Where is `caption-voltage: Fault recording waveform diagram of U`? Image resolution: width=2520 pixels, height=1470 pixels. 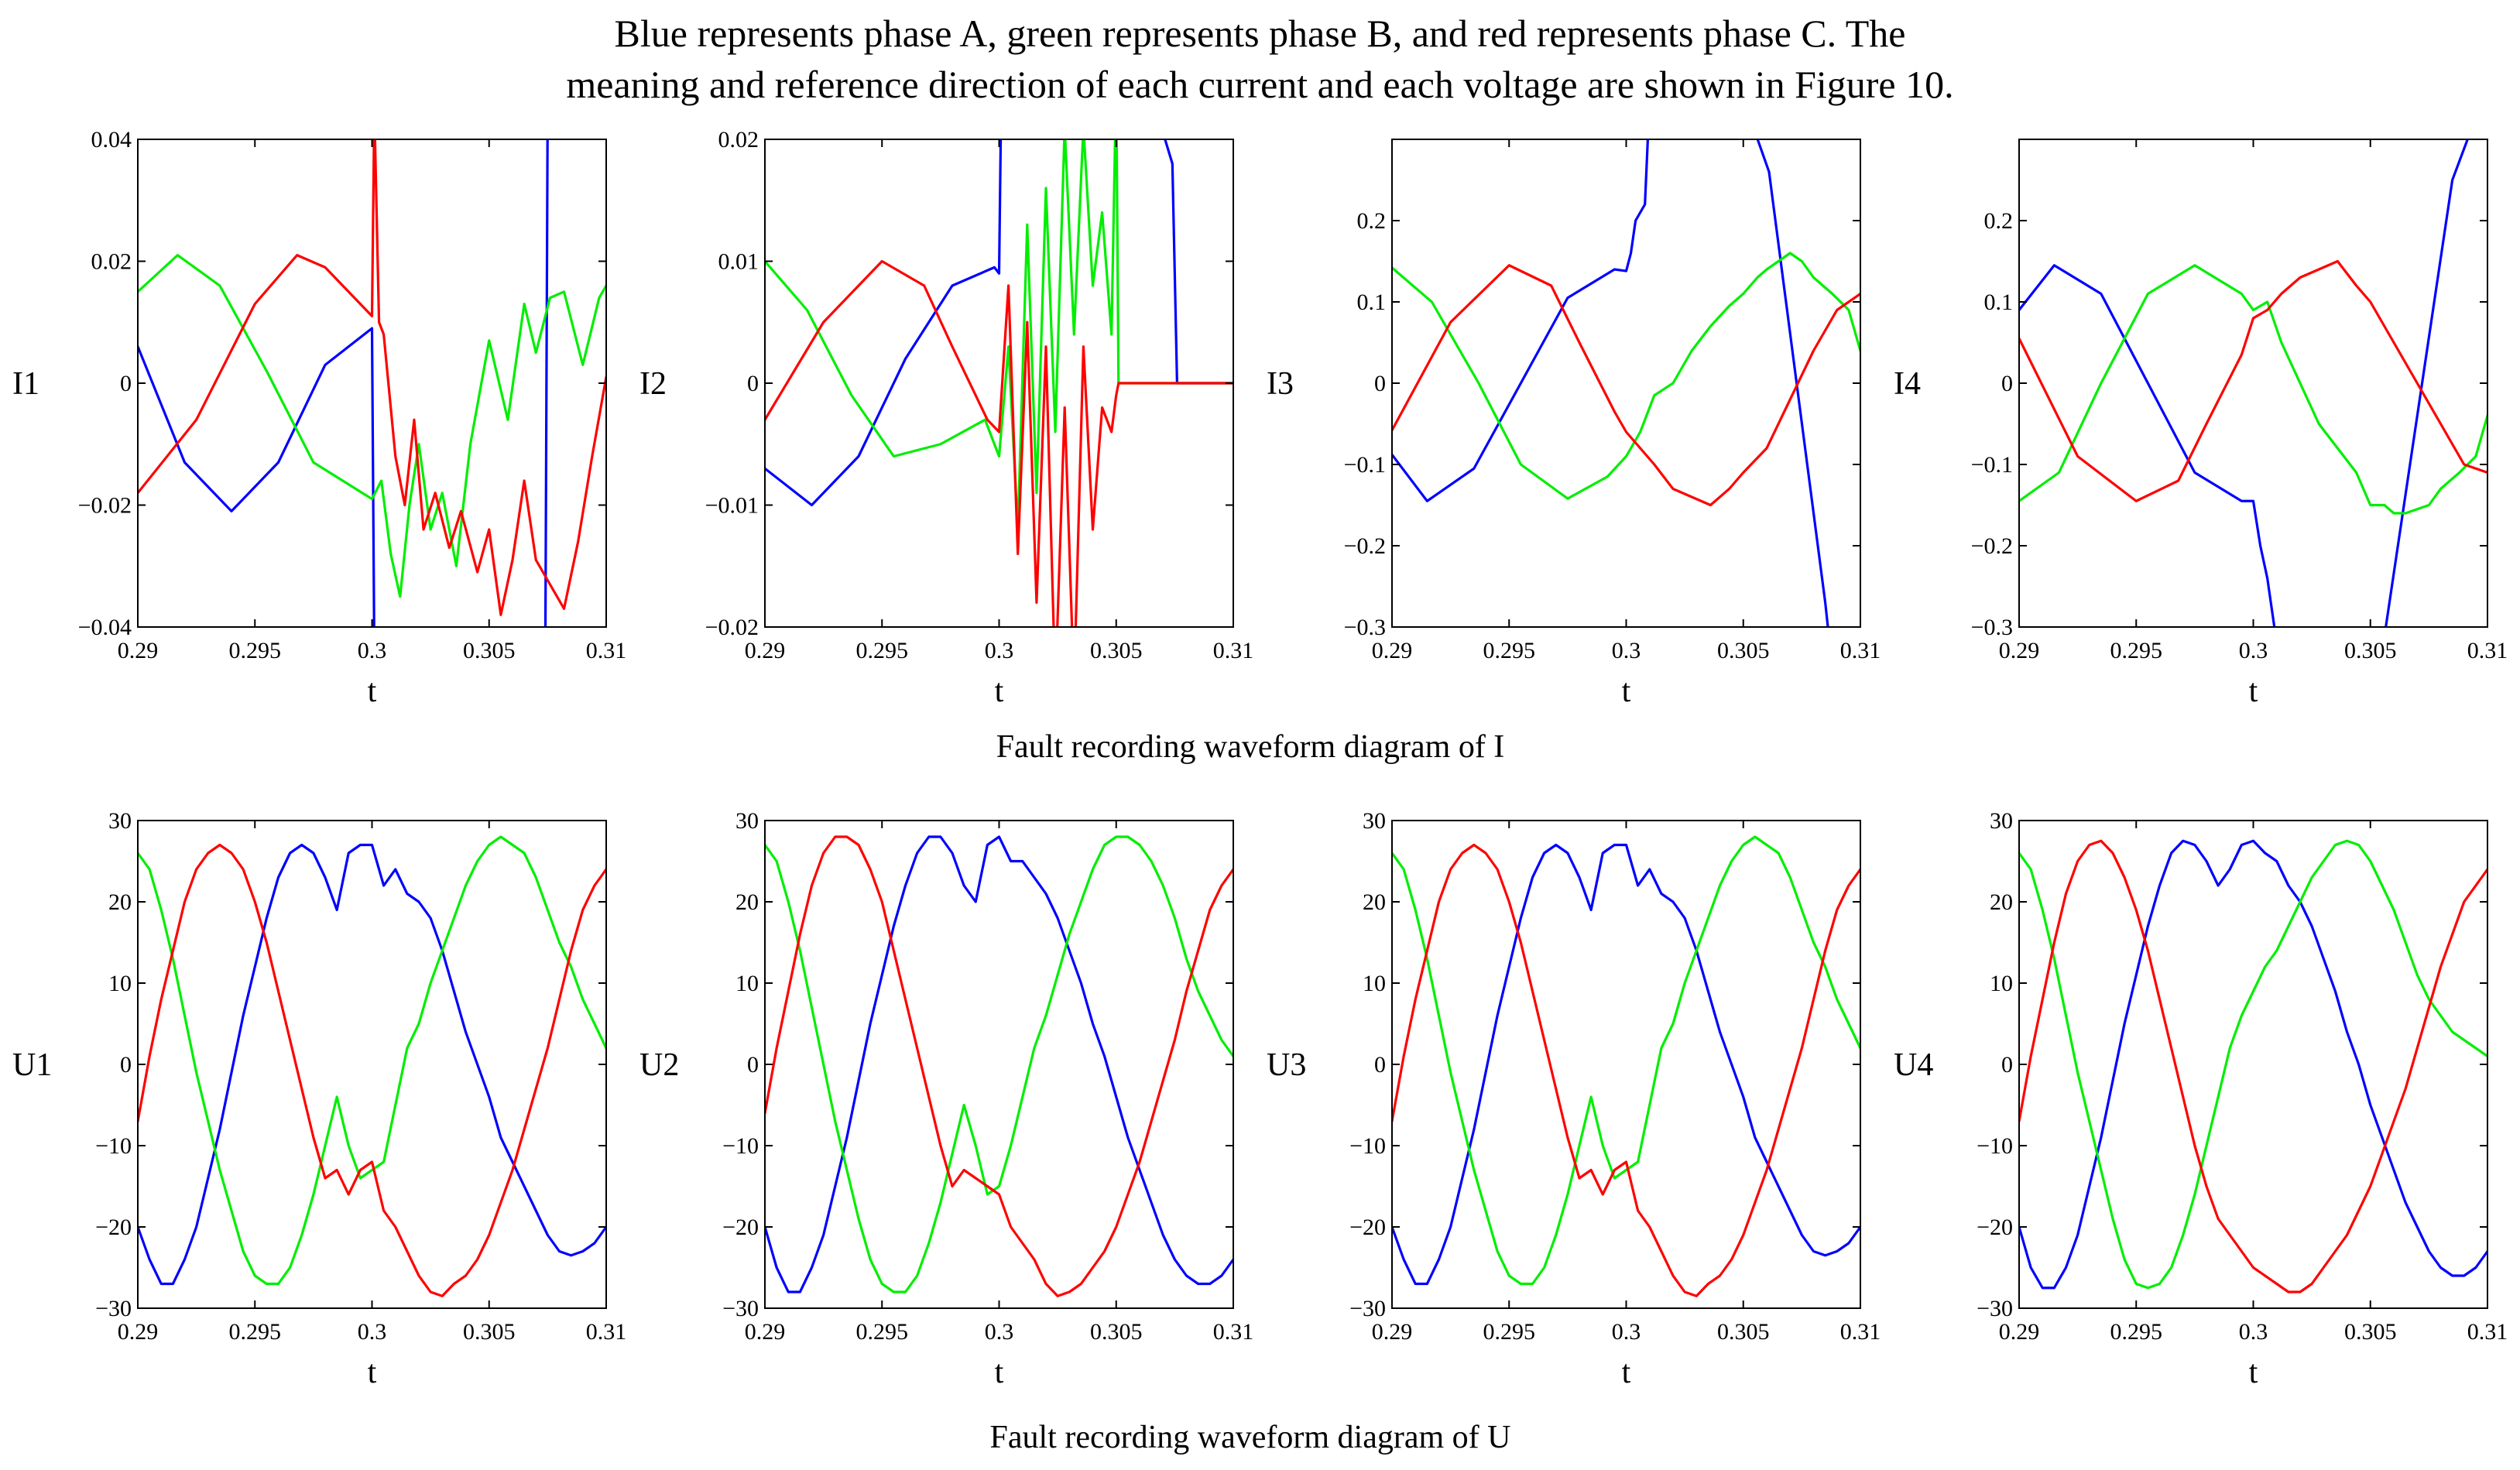
caption-voltage: Fault recording waveform diagram of U is located at coordinates (1250, 1437).